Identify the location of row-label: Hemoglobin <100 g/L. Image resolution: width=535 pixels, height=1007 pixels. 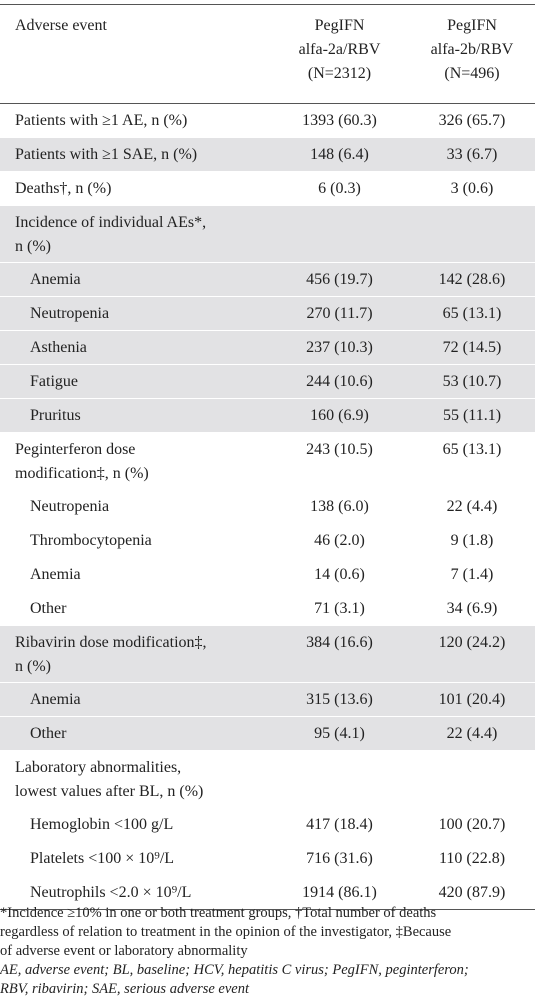
(135, 823).